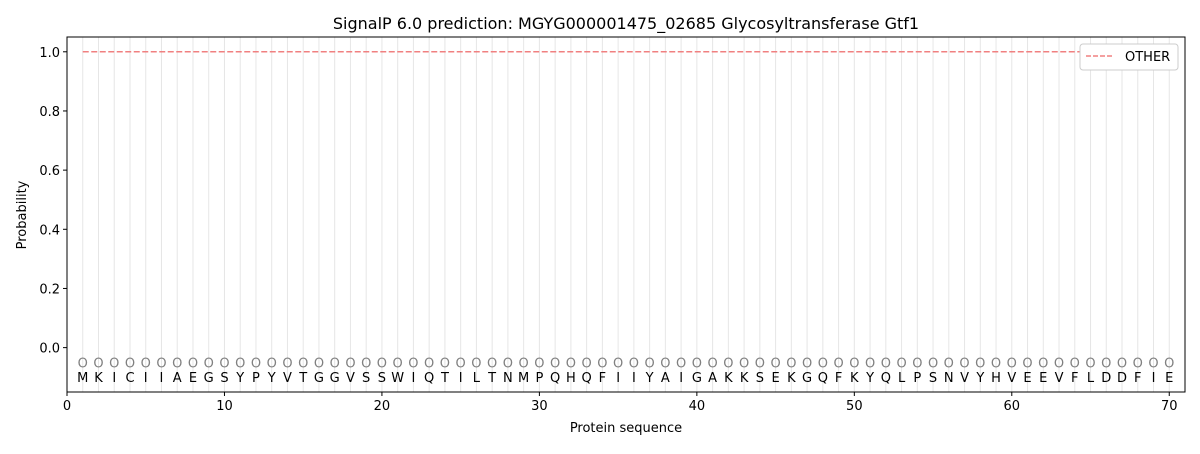 This screenshot has height=454, width=1200. What do you see at coordinates (571, 378) in the screenshot?
I see `residue-letter: H` at bounding box center [571, 378].